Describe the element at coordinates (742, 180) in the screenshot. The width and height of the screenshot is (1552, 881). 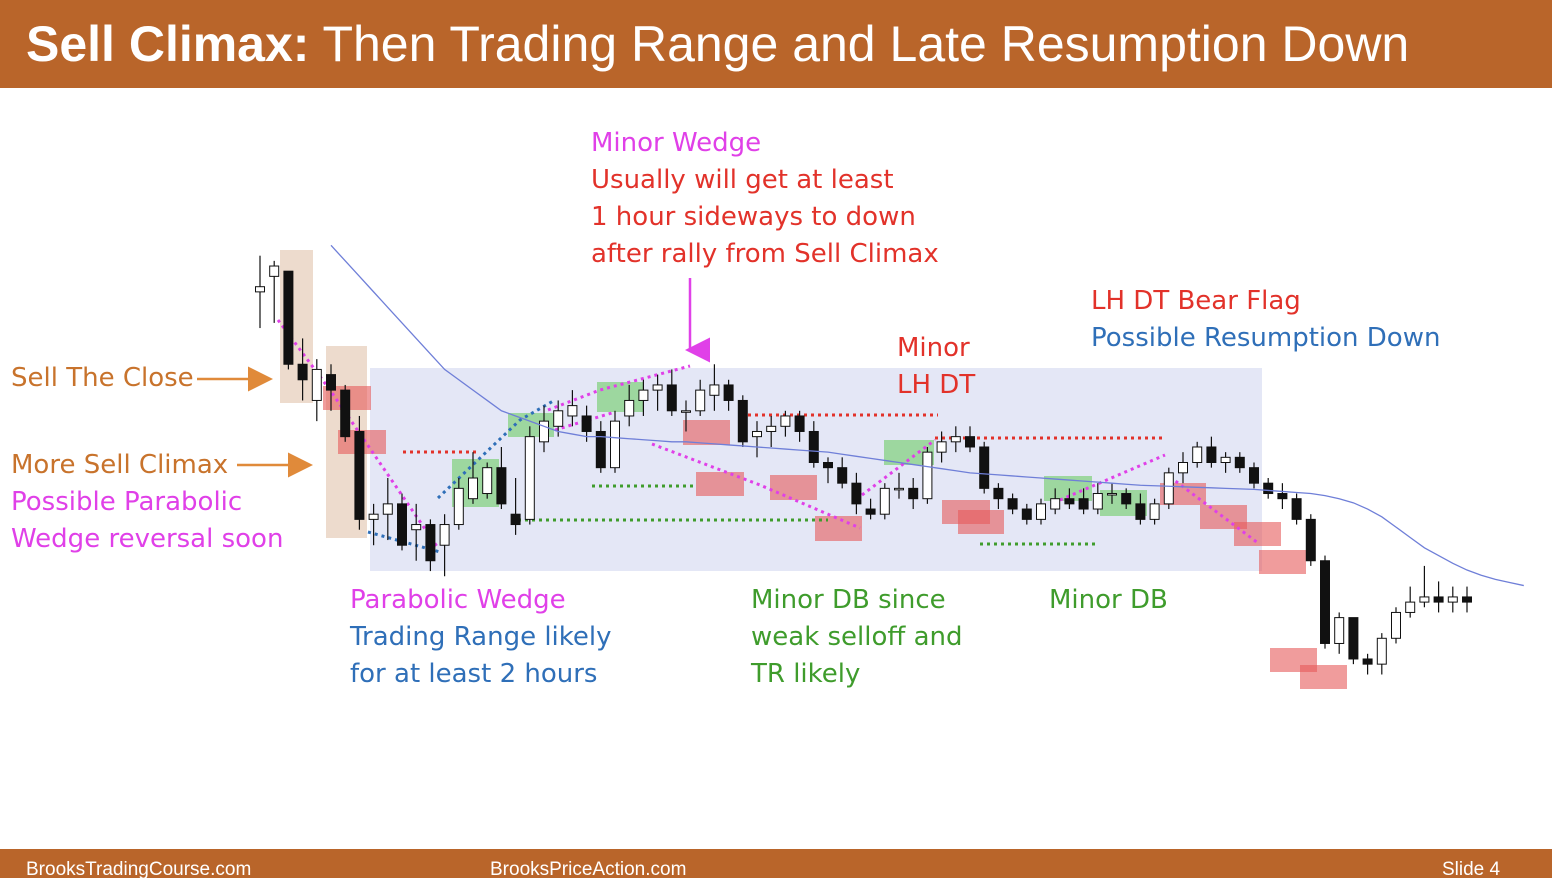
I see `minor-wedge-line2: Usually will get at least` at that location.